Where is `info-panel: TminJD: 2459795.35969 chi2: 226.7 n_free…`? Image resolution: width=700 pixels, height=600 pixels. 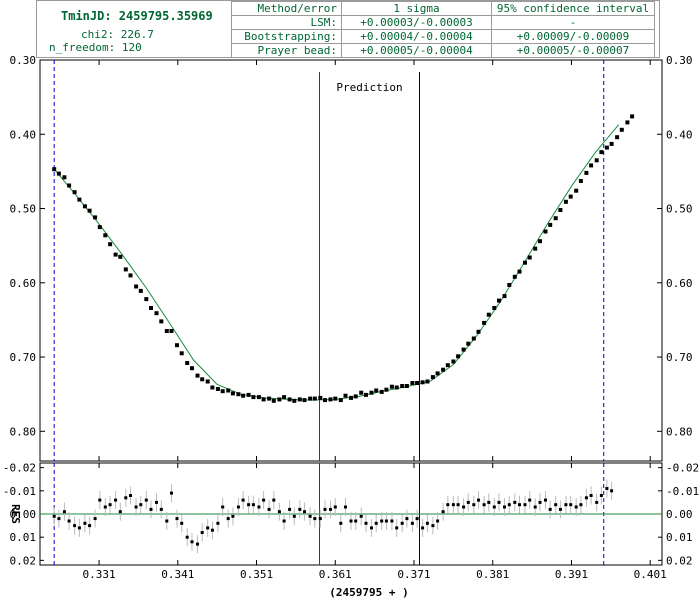
info-panel: TminJD: 2459795.35969 chi2: 226.7 n_free… is located at coordinates (348, 29).